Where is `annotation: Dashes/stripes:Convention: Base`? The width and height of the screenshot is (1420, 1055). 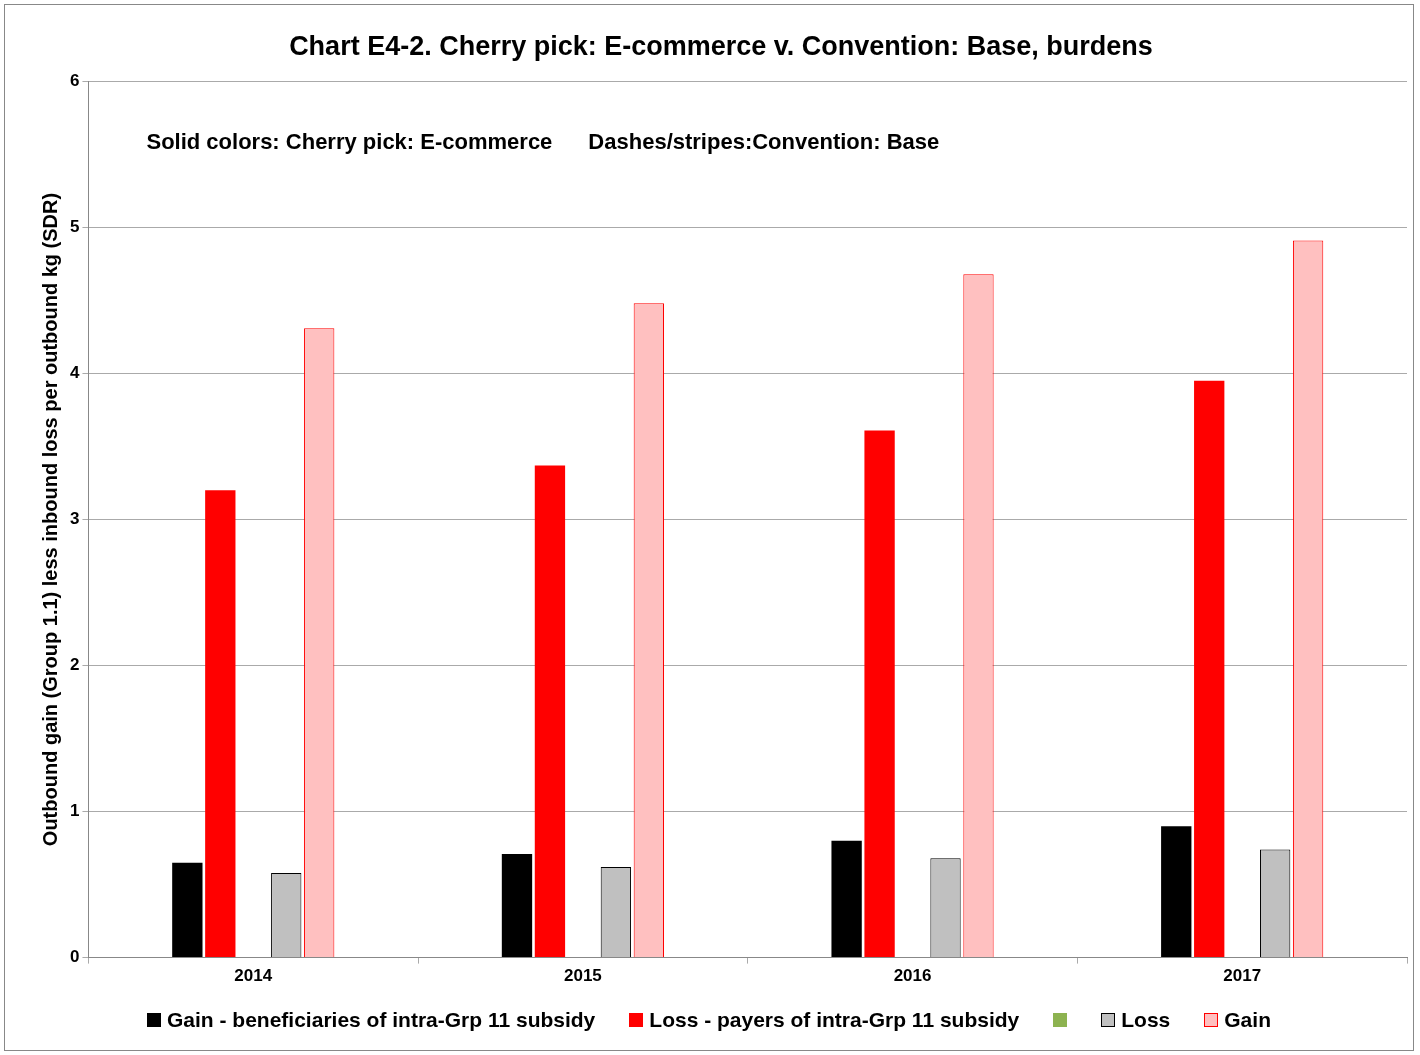
annotation: Dashes/stripes:Convention: Base is located at coordinates (764, 142).